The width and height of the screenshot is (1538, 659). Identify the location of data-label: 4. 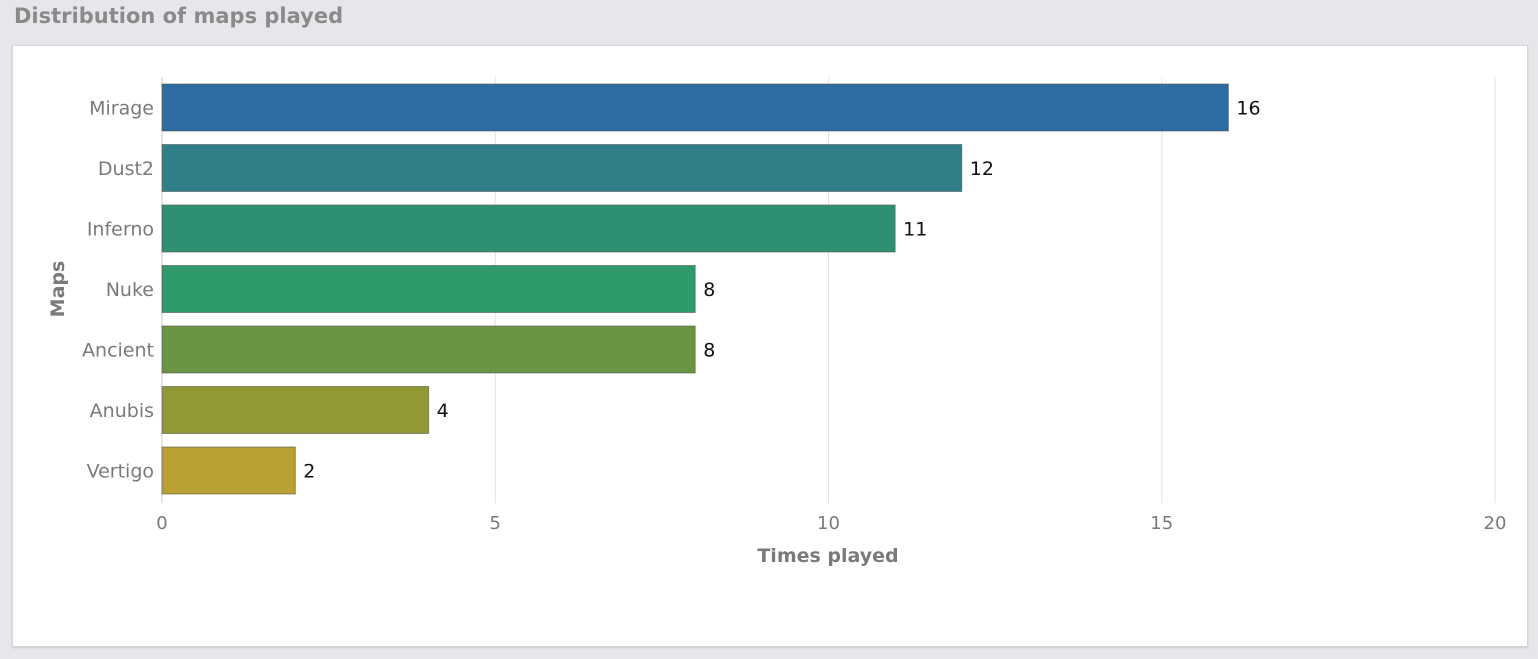
(443, 411).